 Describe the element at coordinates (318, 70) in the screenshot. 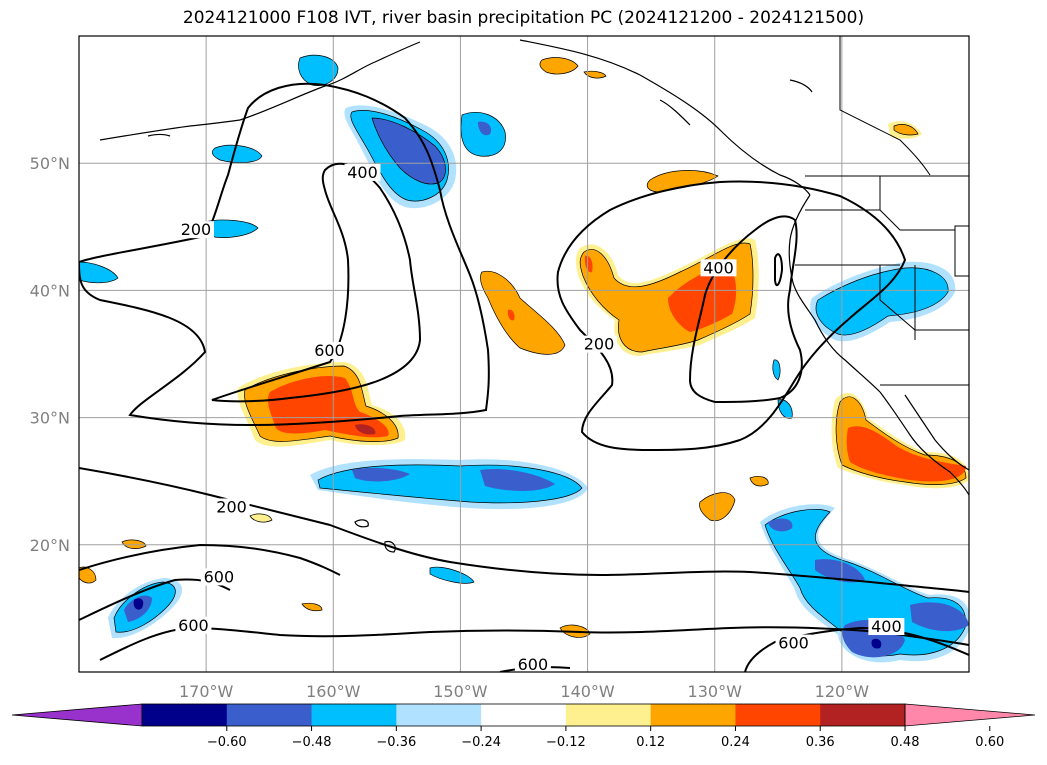

I see `anomaly-negative-far-north` at that location.